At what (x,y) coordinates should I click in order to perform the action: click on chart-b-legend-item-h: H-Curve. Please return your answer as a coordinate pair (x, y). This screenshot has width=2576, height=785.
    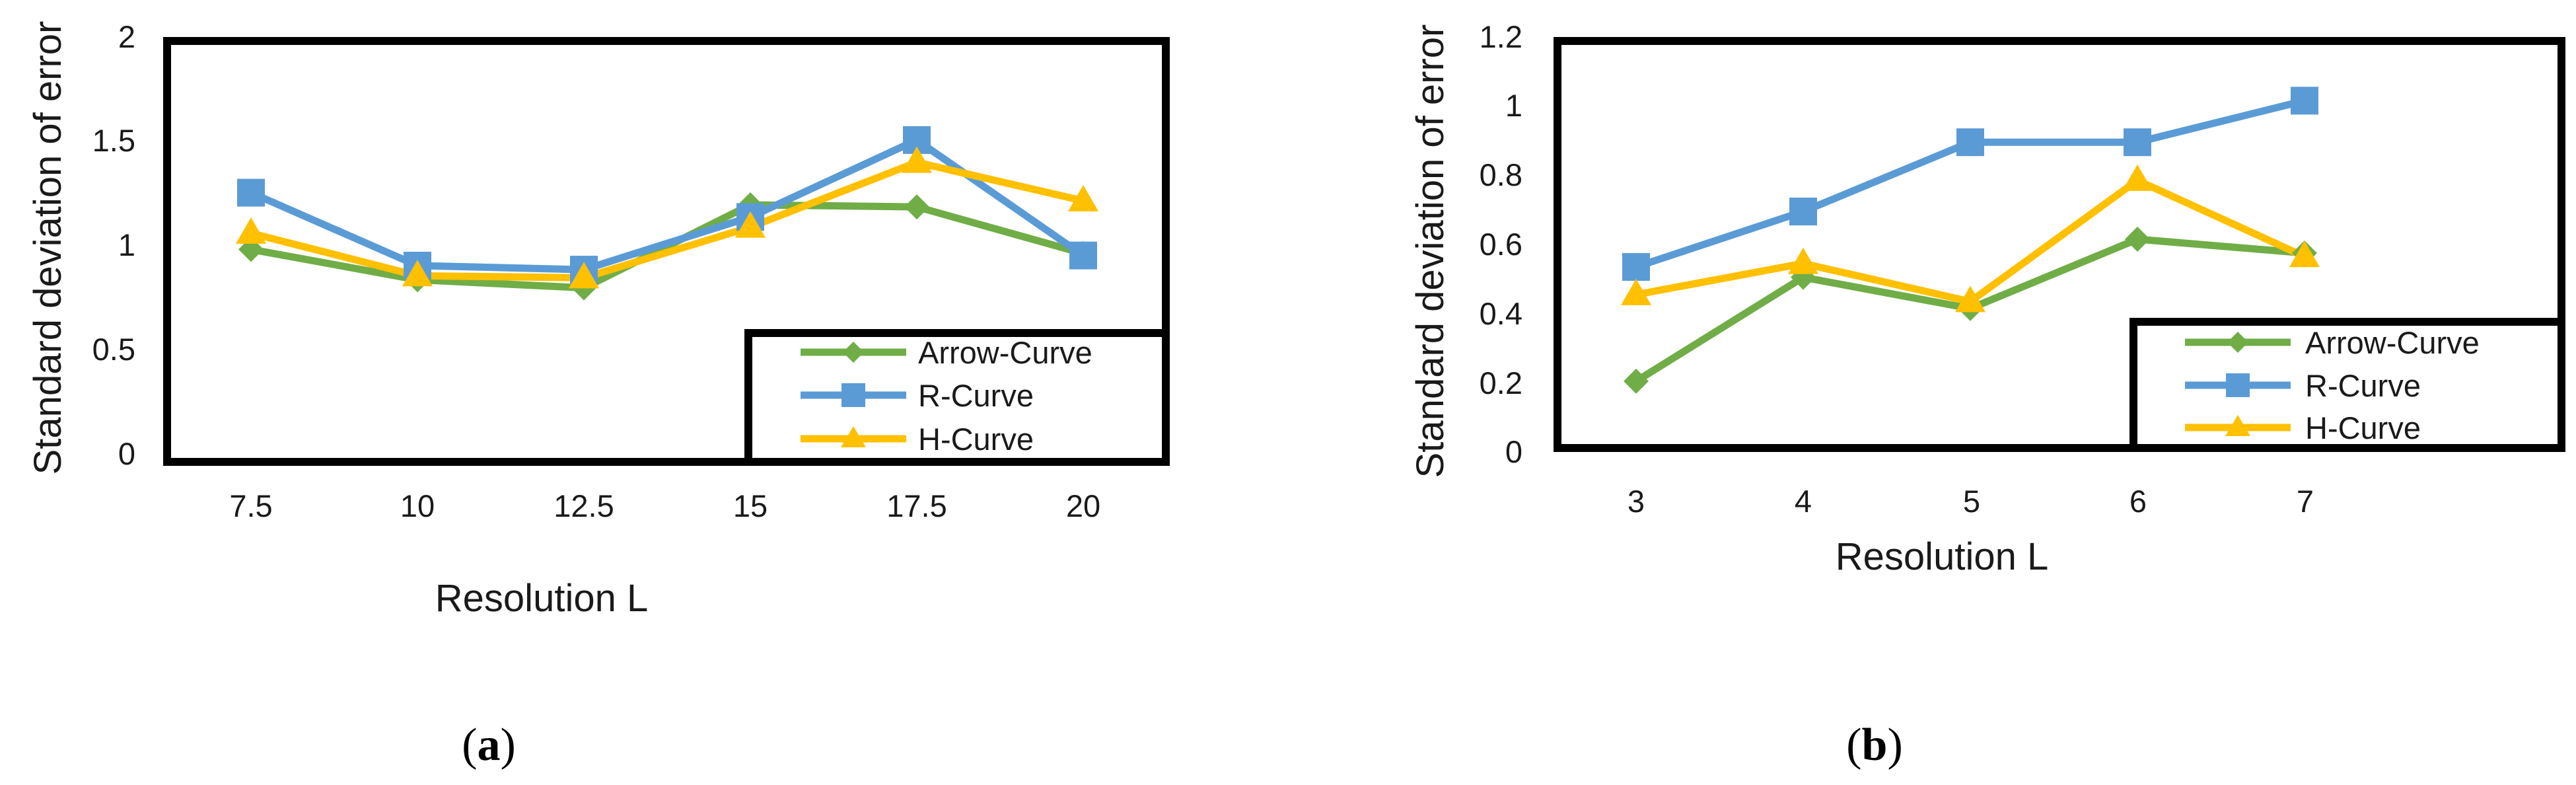
    Looking at the image, I should click on (2303, 428).